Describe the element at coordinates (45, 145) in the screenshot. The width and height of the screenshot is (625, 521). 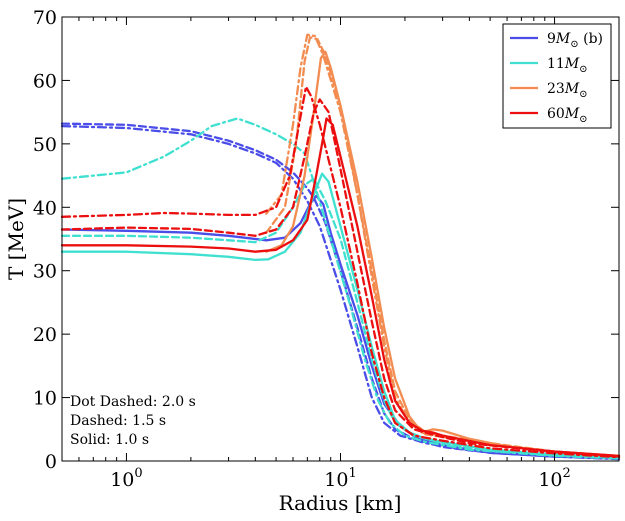
I see `y-tick-label: 50` at that location.